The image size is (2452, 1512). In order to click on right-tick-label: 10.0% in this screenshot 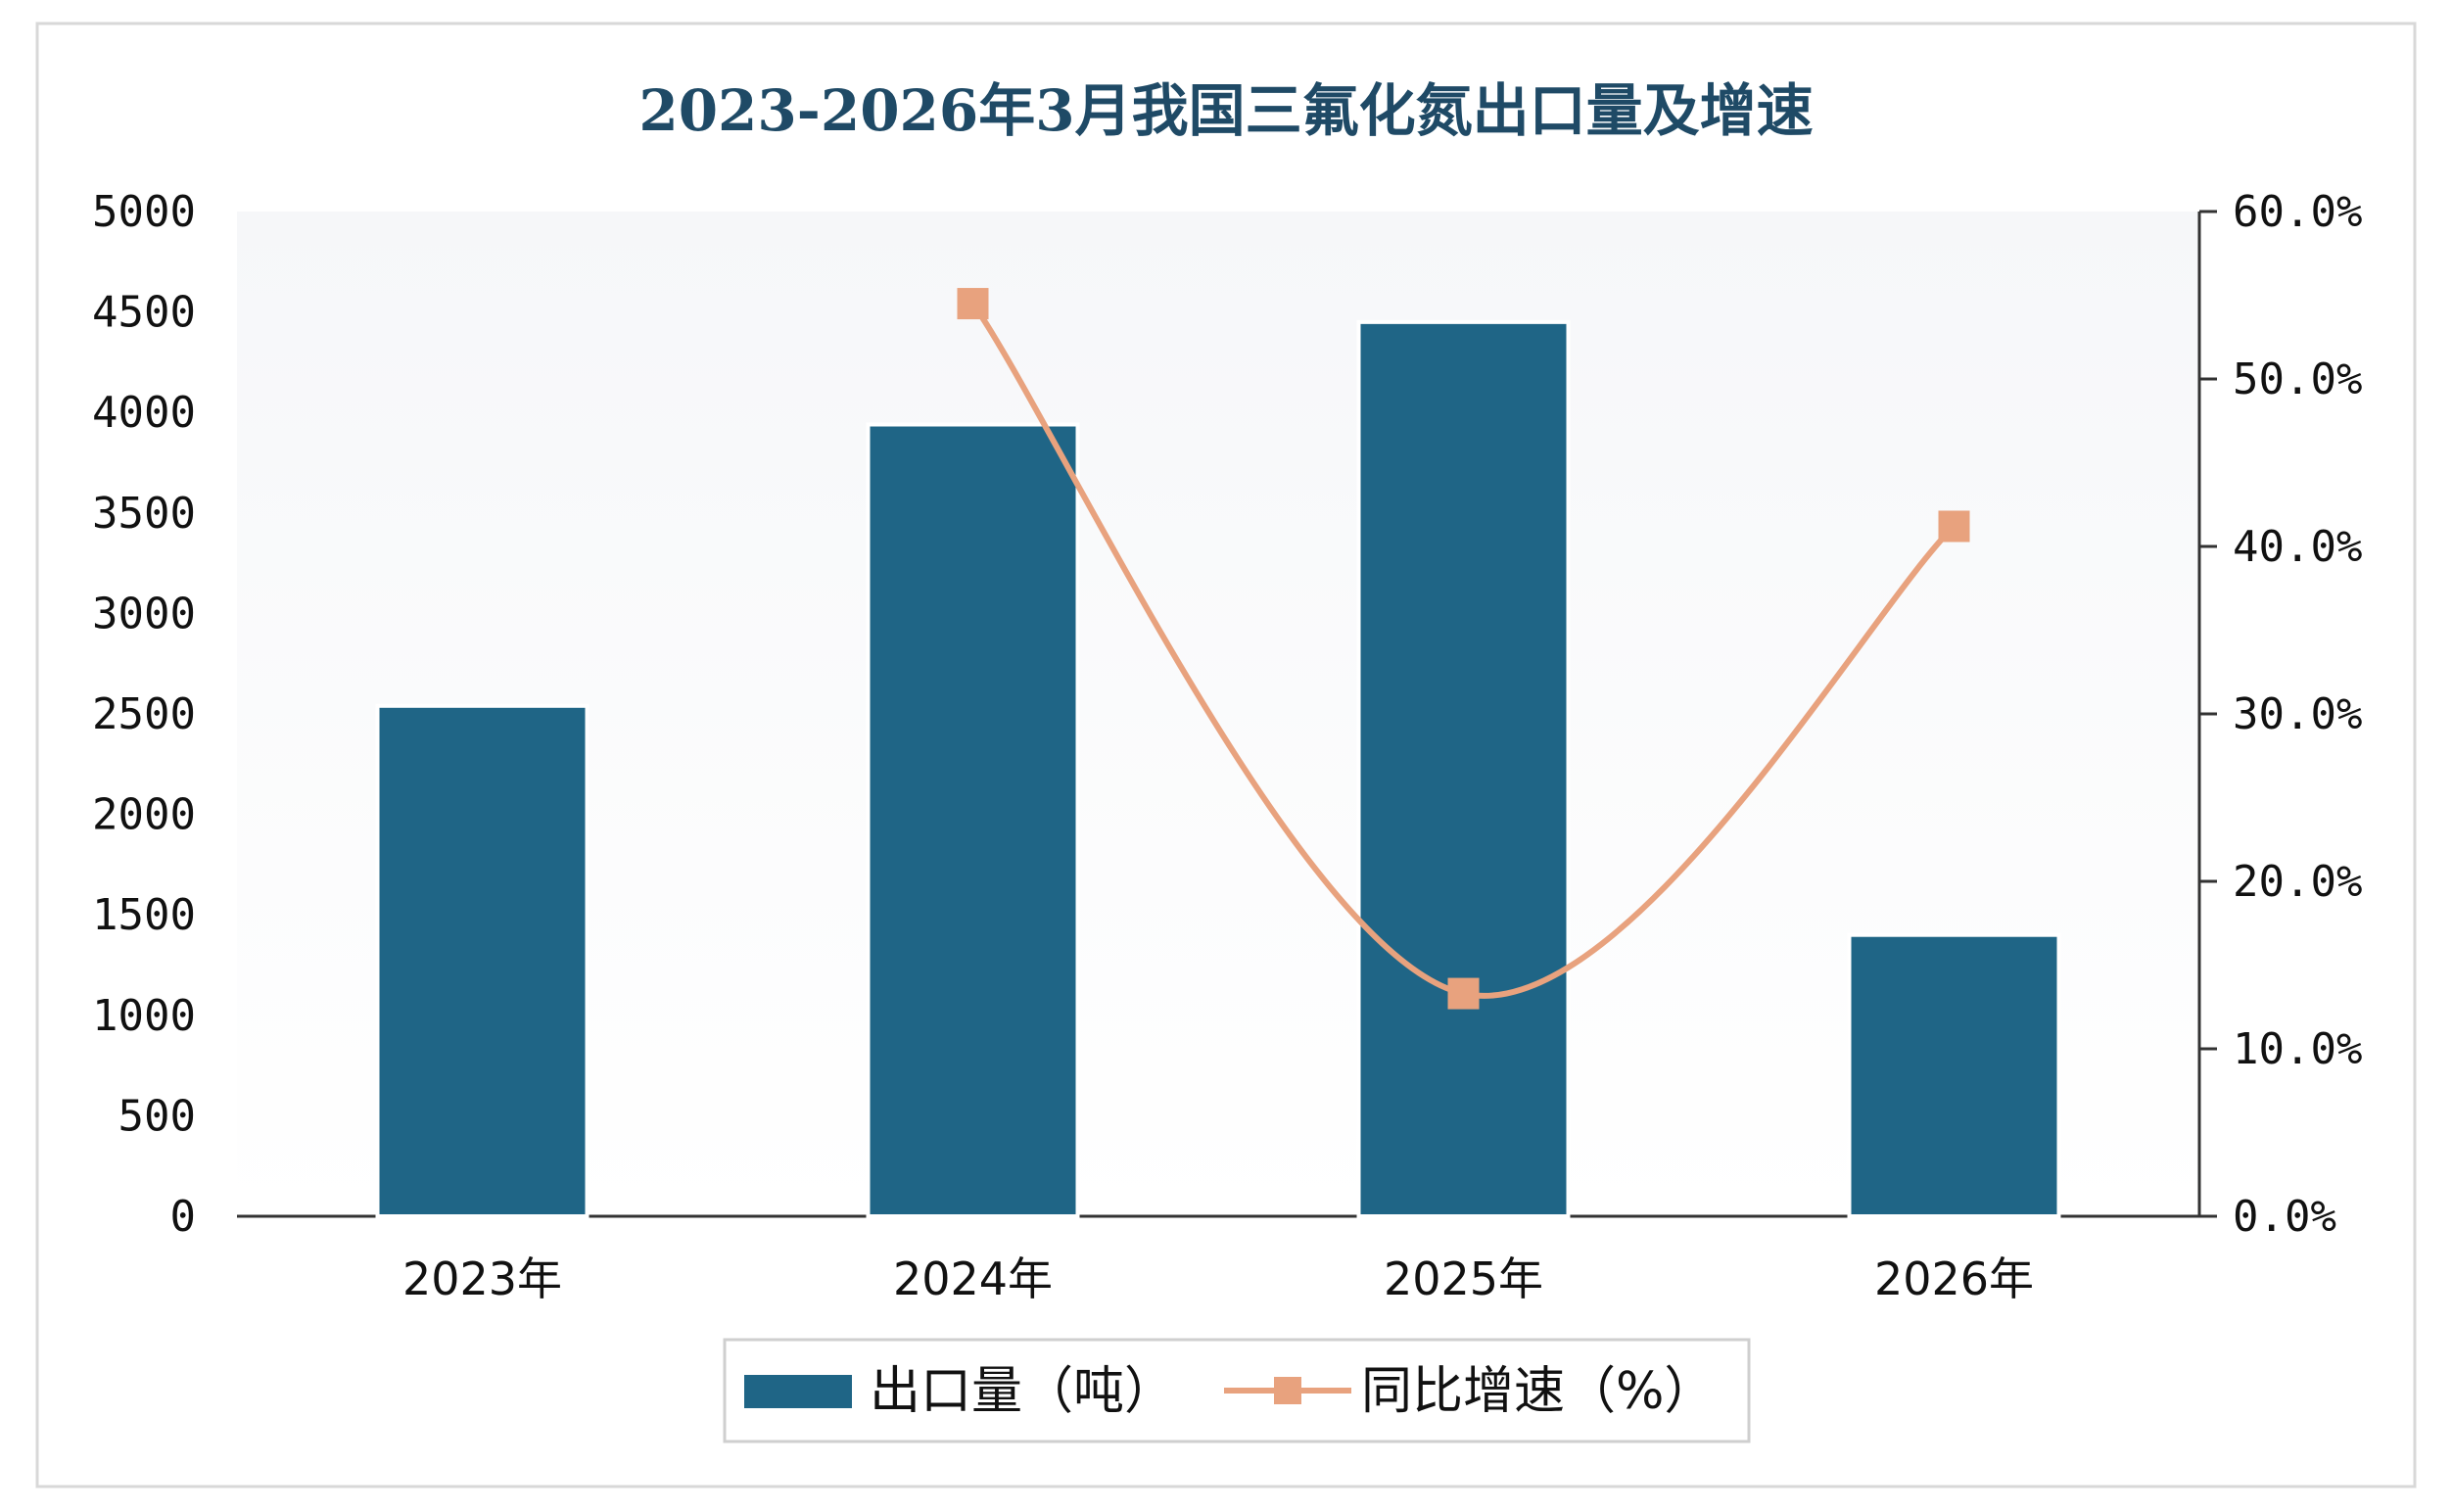, I will do `click(2297, 1049)`.